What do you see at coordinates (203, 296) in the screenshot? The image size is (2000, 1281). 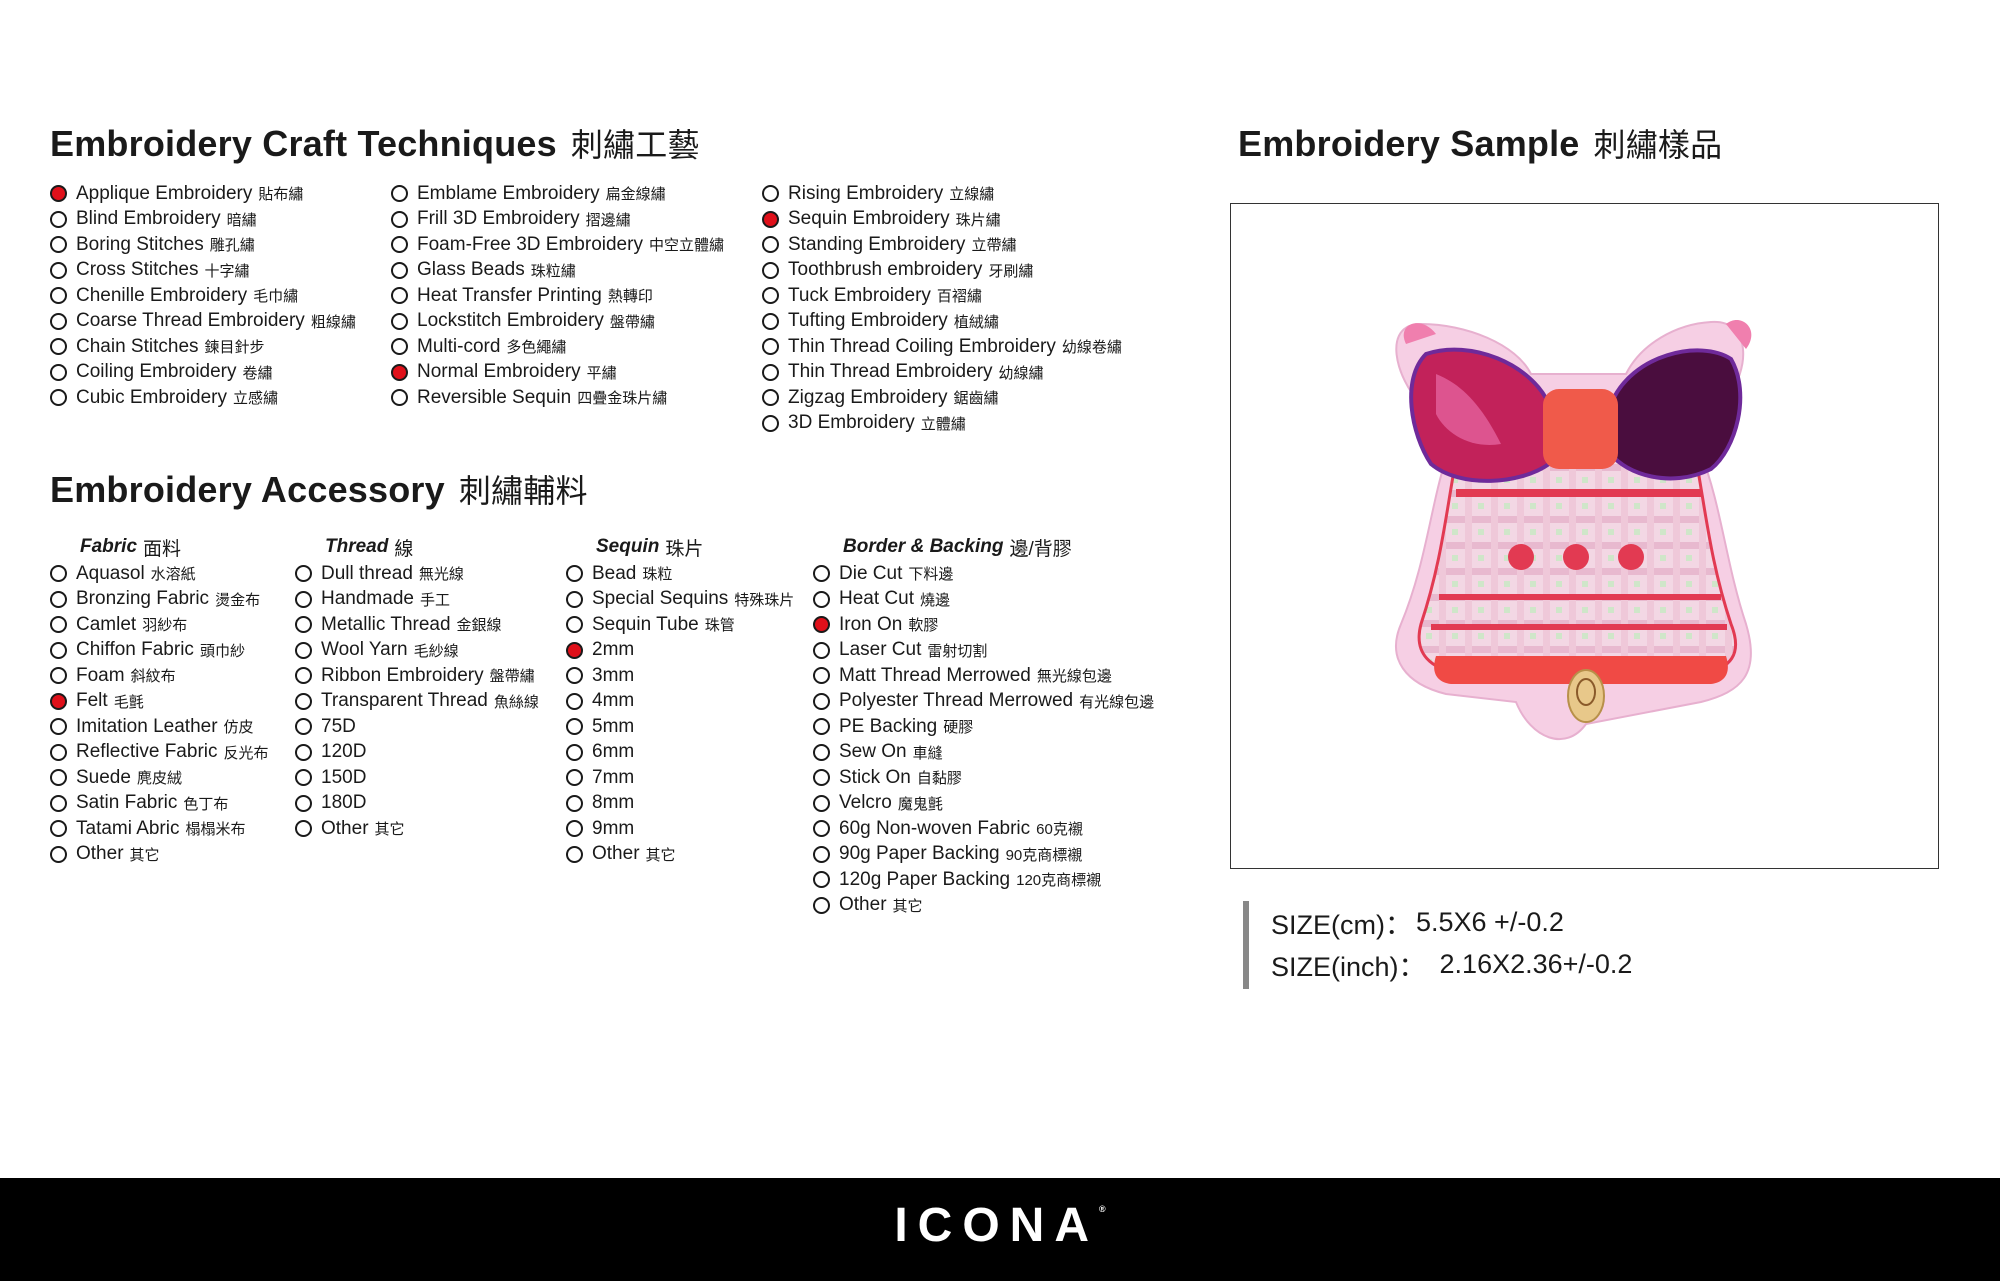 I see `technique-option: Chenille Embroidery 毛巾繡` at bounding box center [203, 296].